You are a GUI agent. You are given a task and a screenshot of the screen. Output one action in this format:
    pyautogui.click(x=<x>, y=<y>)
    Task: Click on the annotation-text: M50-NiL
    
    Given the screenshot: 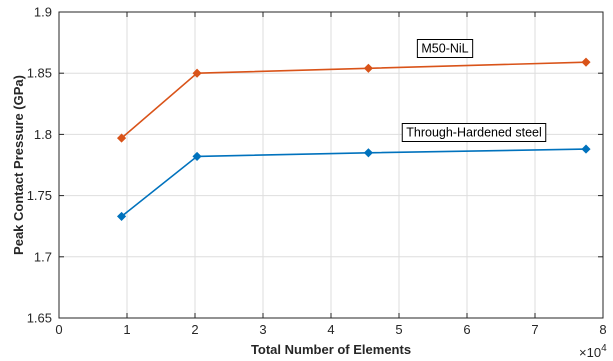 What is the action you would take?
    pyautogui.click(x=444, y=49)
    